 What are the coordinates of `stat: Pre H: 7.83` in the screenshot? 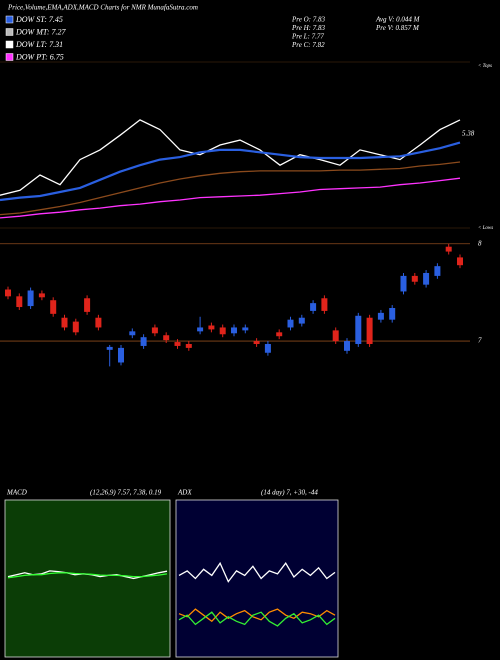 It's located at (308, 28).